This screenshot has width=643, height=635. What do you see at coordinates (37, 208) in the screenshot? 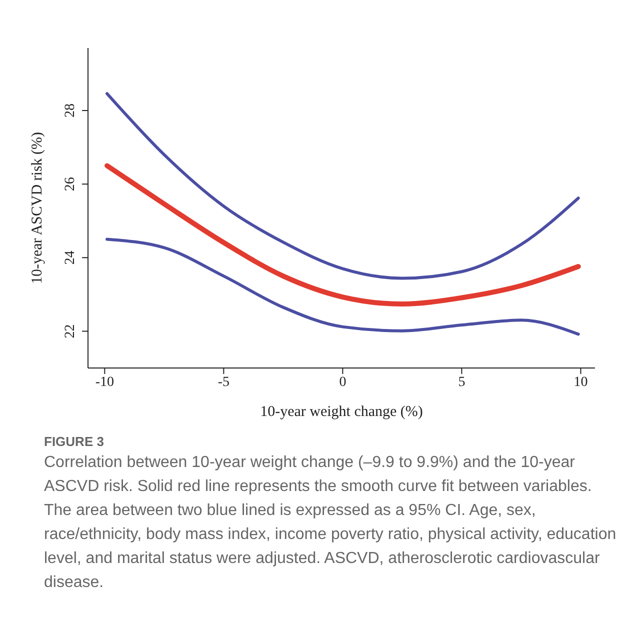
I see `y-axis-title: 10-year ASCVD risk (%)` at bounding box center [37, 208].